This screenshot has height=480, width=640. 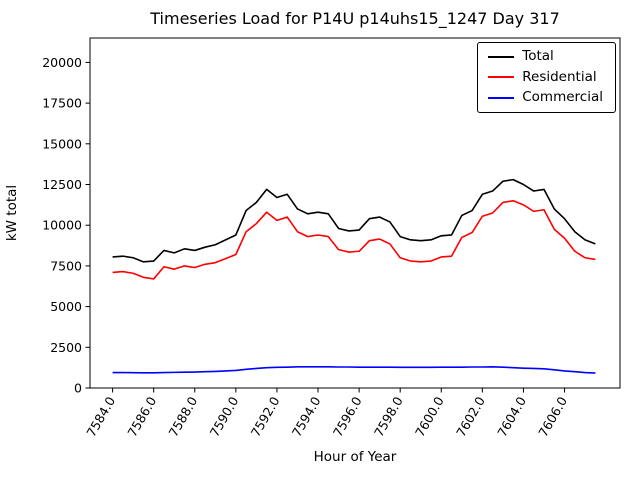 I want to click on y-tick-label: 17500, so click(x=62, y=103).